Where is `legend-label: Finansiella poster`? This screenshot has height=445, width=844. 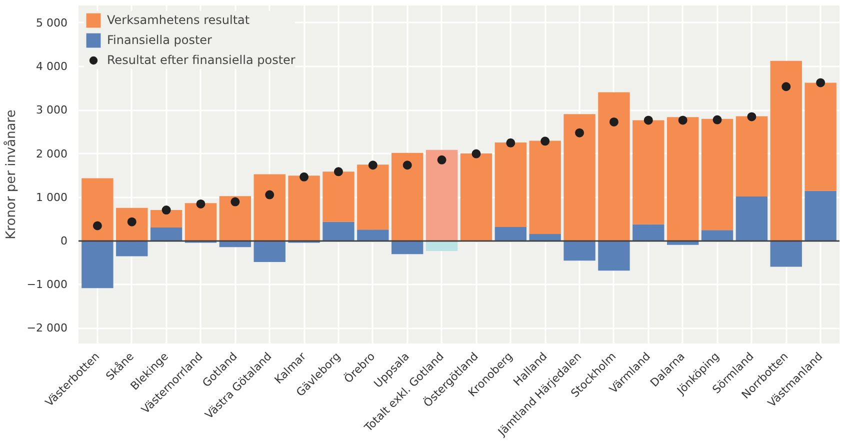
legend-label: Finansiella poster is located at coordinates (159, 40).